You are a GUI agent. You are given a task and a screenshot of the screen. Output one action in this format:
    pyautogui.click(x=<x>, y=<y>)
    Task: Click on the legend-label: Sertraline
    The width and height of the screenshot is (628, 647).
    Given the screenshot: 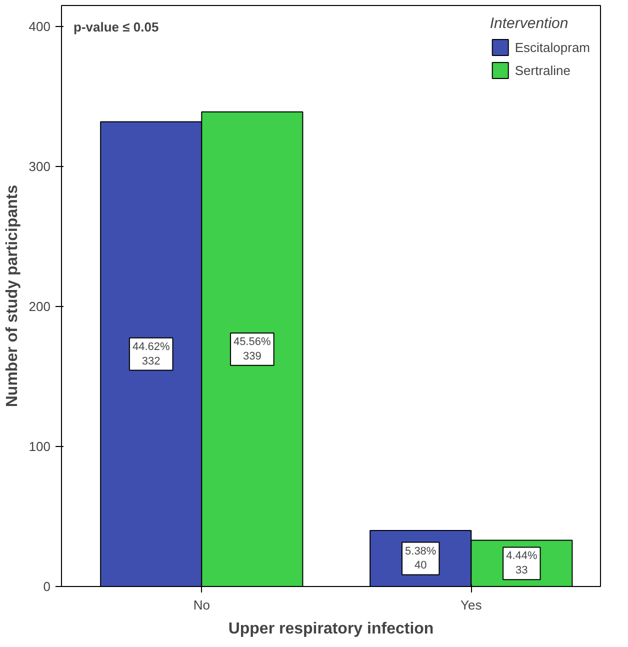 What is the action you would take?
    pyautogui.click(x=542, y=70)
    